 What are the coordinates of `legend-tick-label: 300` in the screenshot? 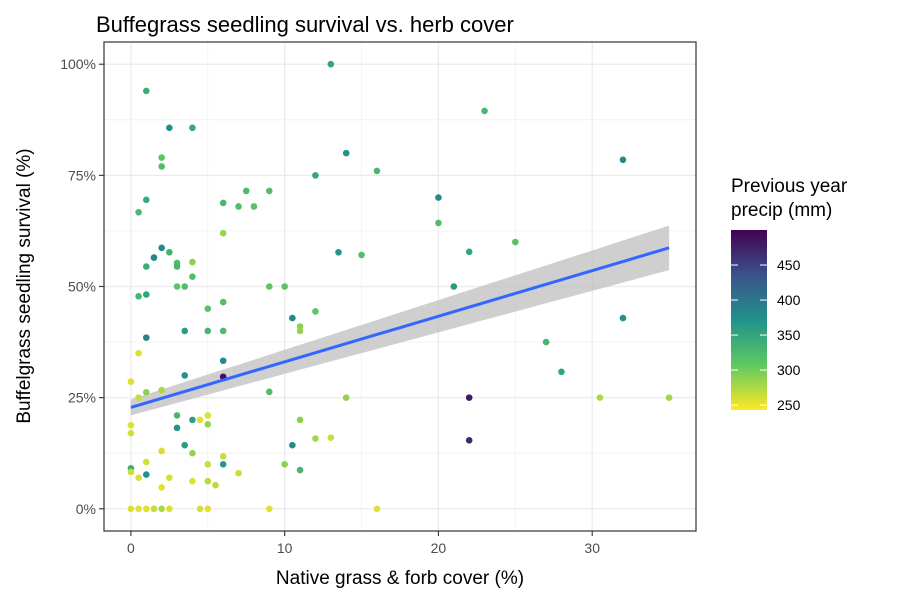 It's located at (789, 370).